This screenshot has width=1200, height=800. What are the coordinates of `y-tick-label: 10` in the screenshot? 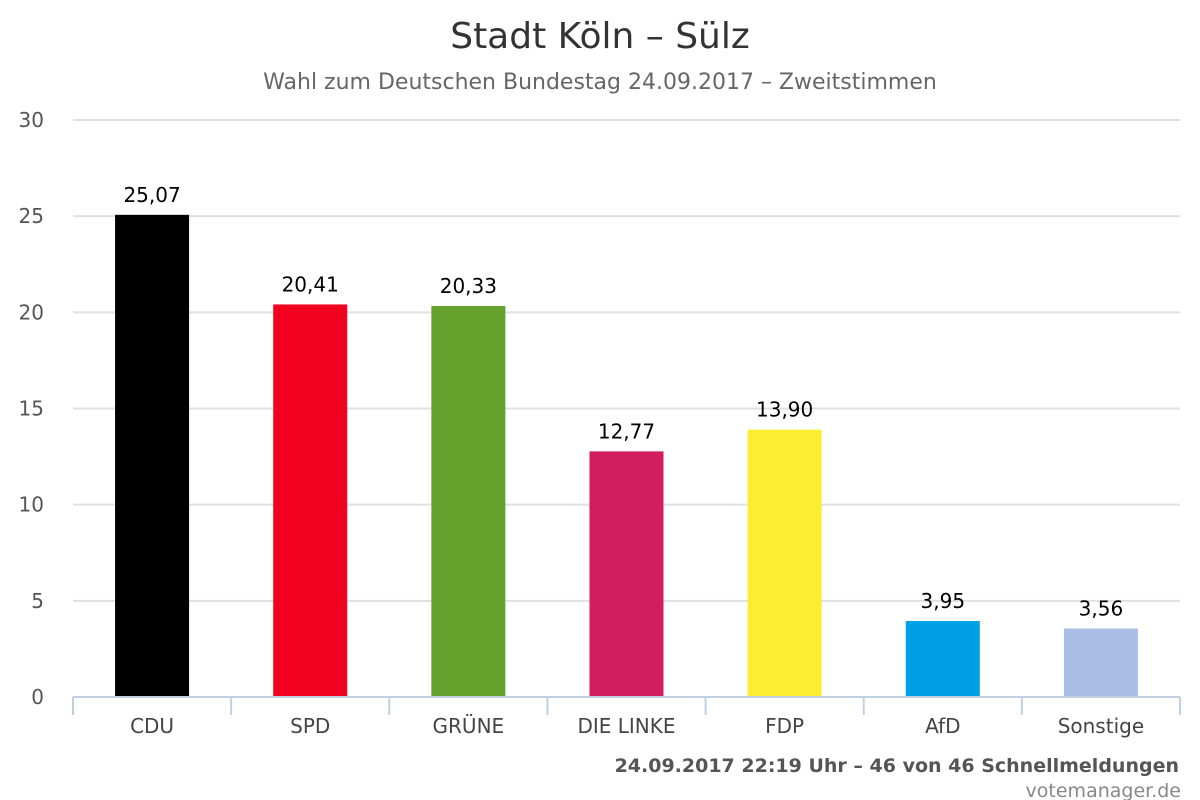 It's located at (31, 505).